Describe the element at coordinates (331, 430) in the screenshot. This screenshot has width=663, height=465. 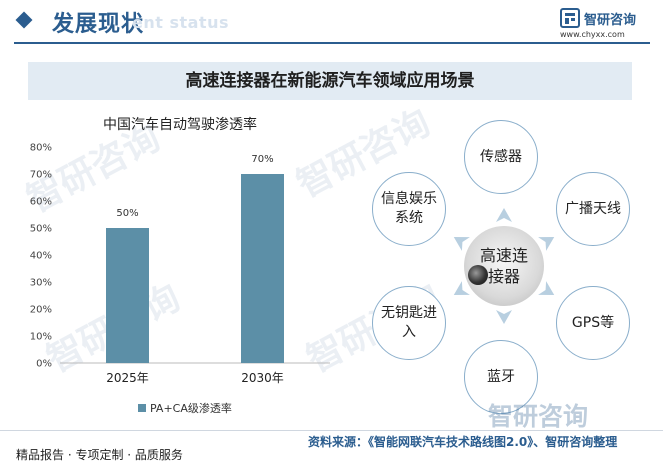
I see `footer-divider` at that location.